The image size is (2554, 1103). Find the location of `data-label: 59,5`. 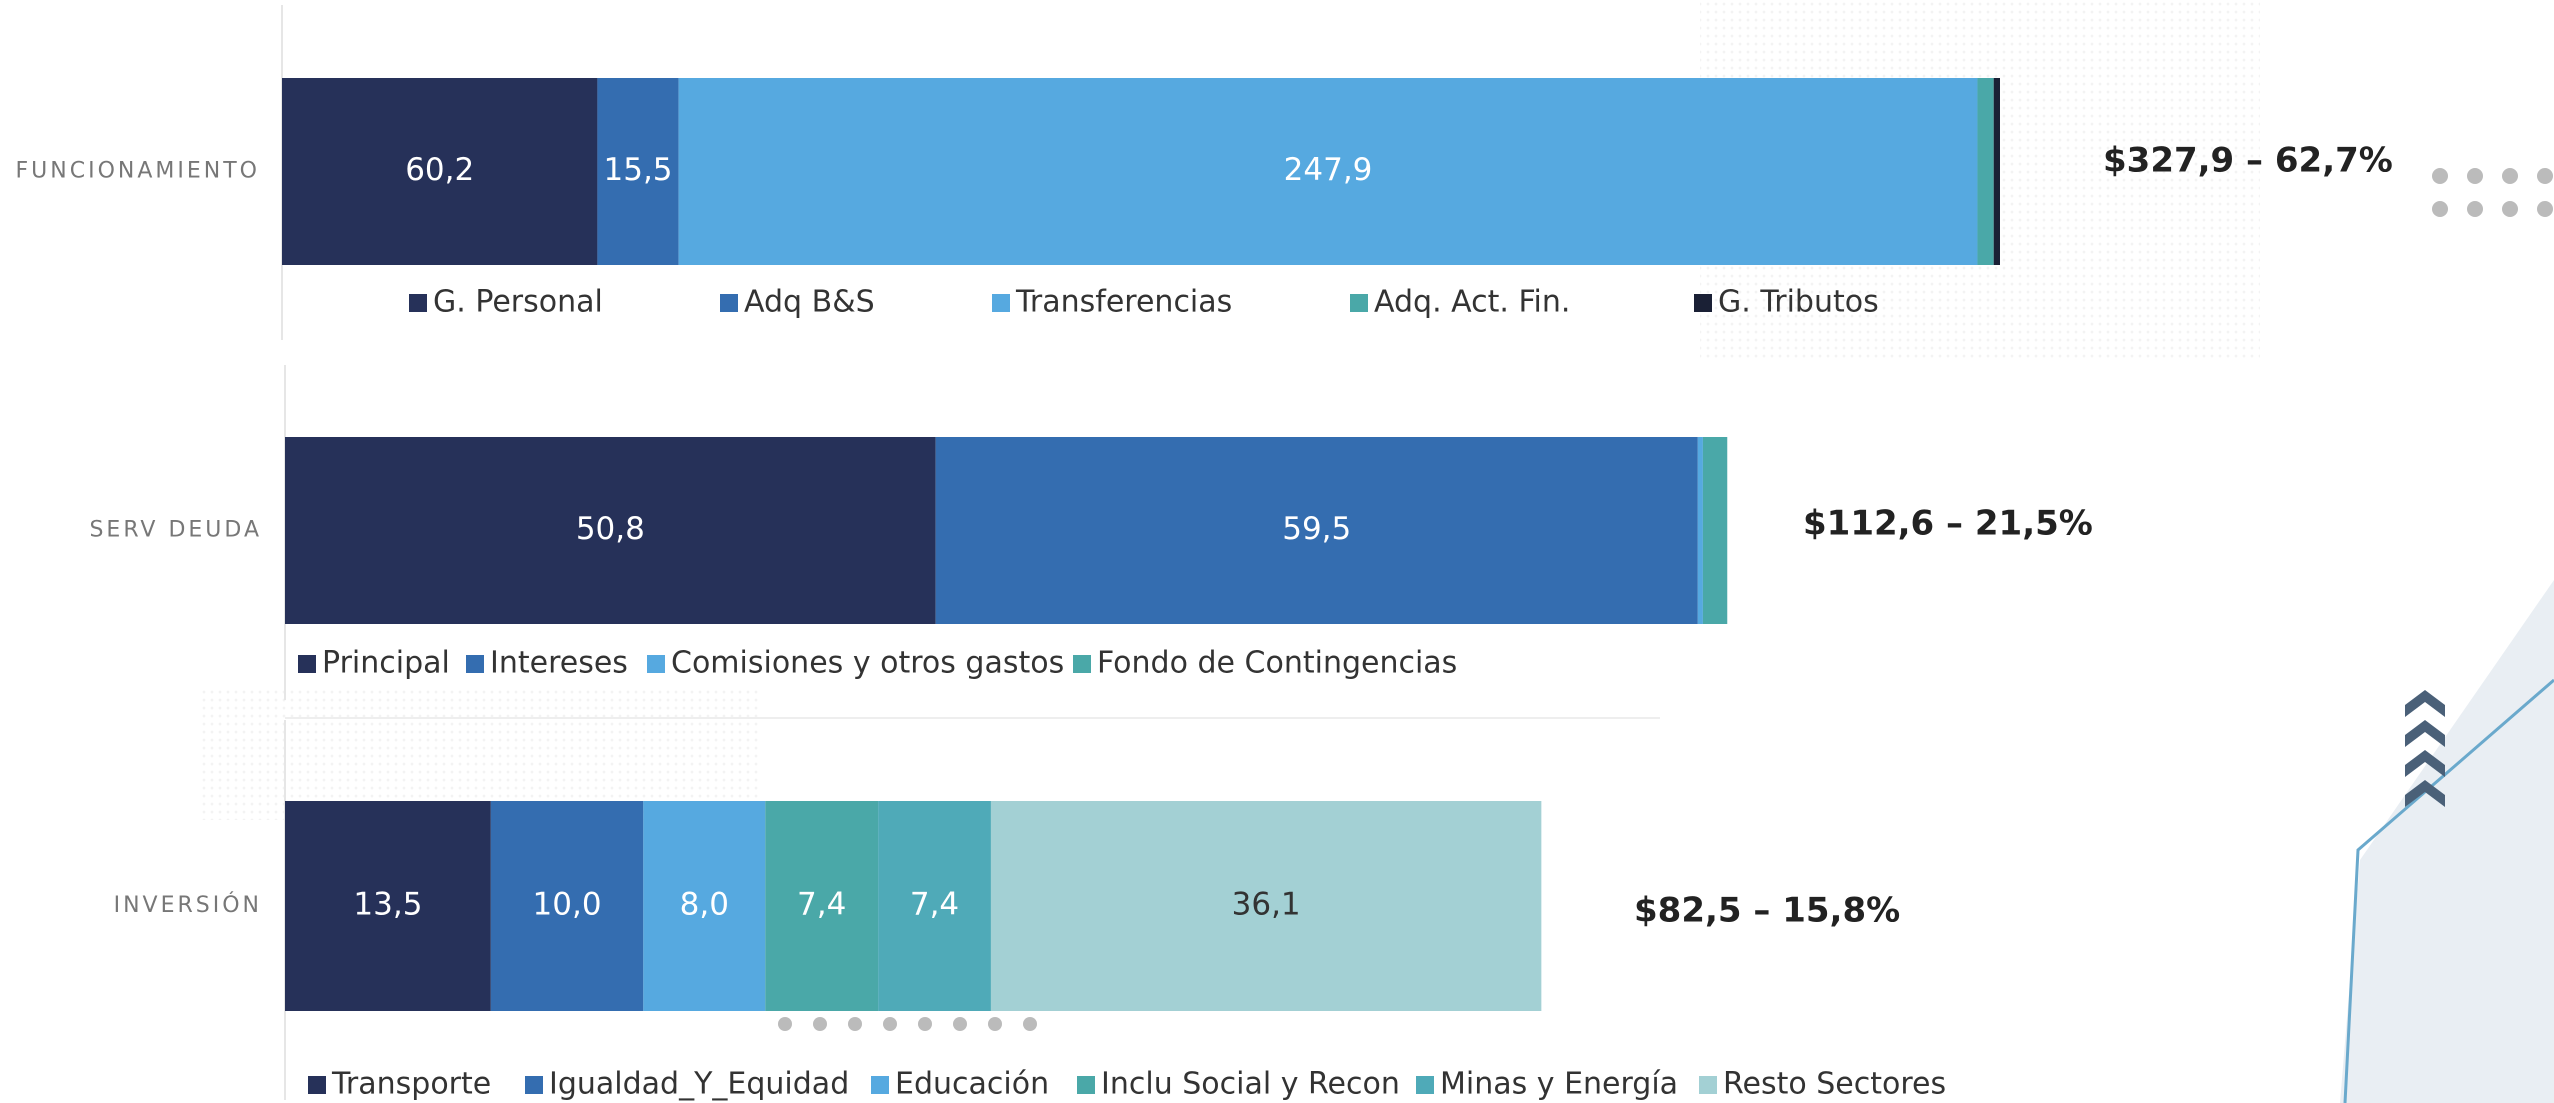

data-label: 59,5 is located at coordinates (1316, 529).